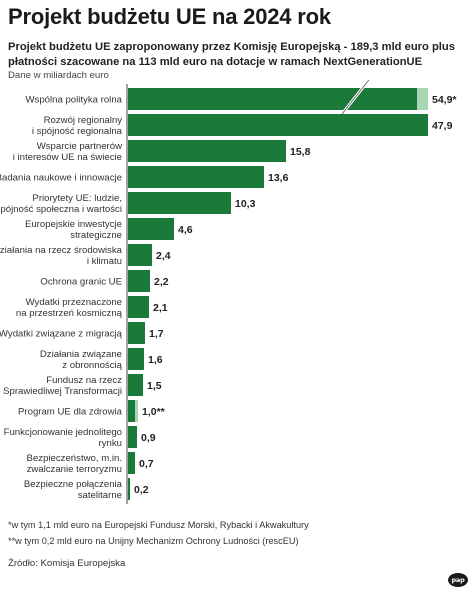 Image resolution: width=474 pixels, height=592 pixels. What do you see at coordinates (63, 432) in the screenshot?
I see `category-label-line: Funkcjonowanie jednolitego` at bounding box center [63, 432].